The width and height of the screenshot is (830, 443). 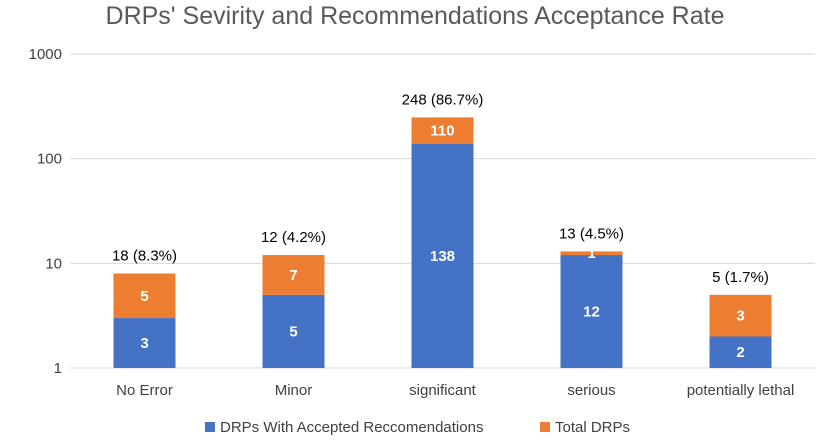 What do you see at coordinates (49, 159) in the screenshot?
I see `y-tick-label: 100` at bounding box center [49, 159].